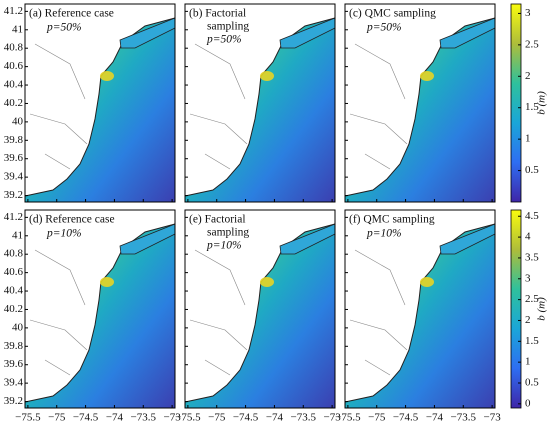 This screenshot has height=426, width=550. I want to click on colorbar-tick-label: 0, so click(528, 403).